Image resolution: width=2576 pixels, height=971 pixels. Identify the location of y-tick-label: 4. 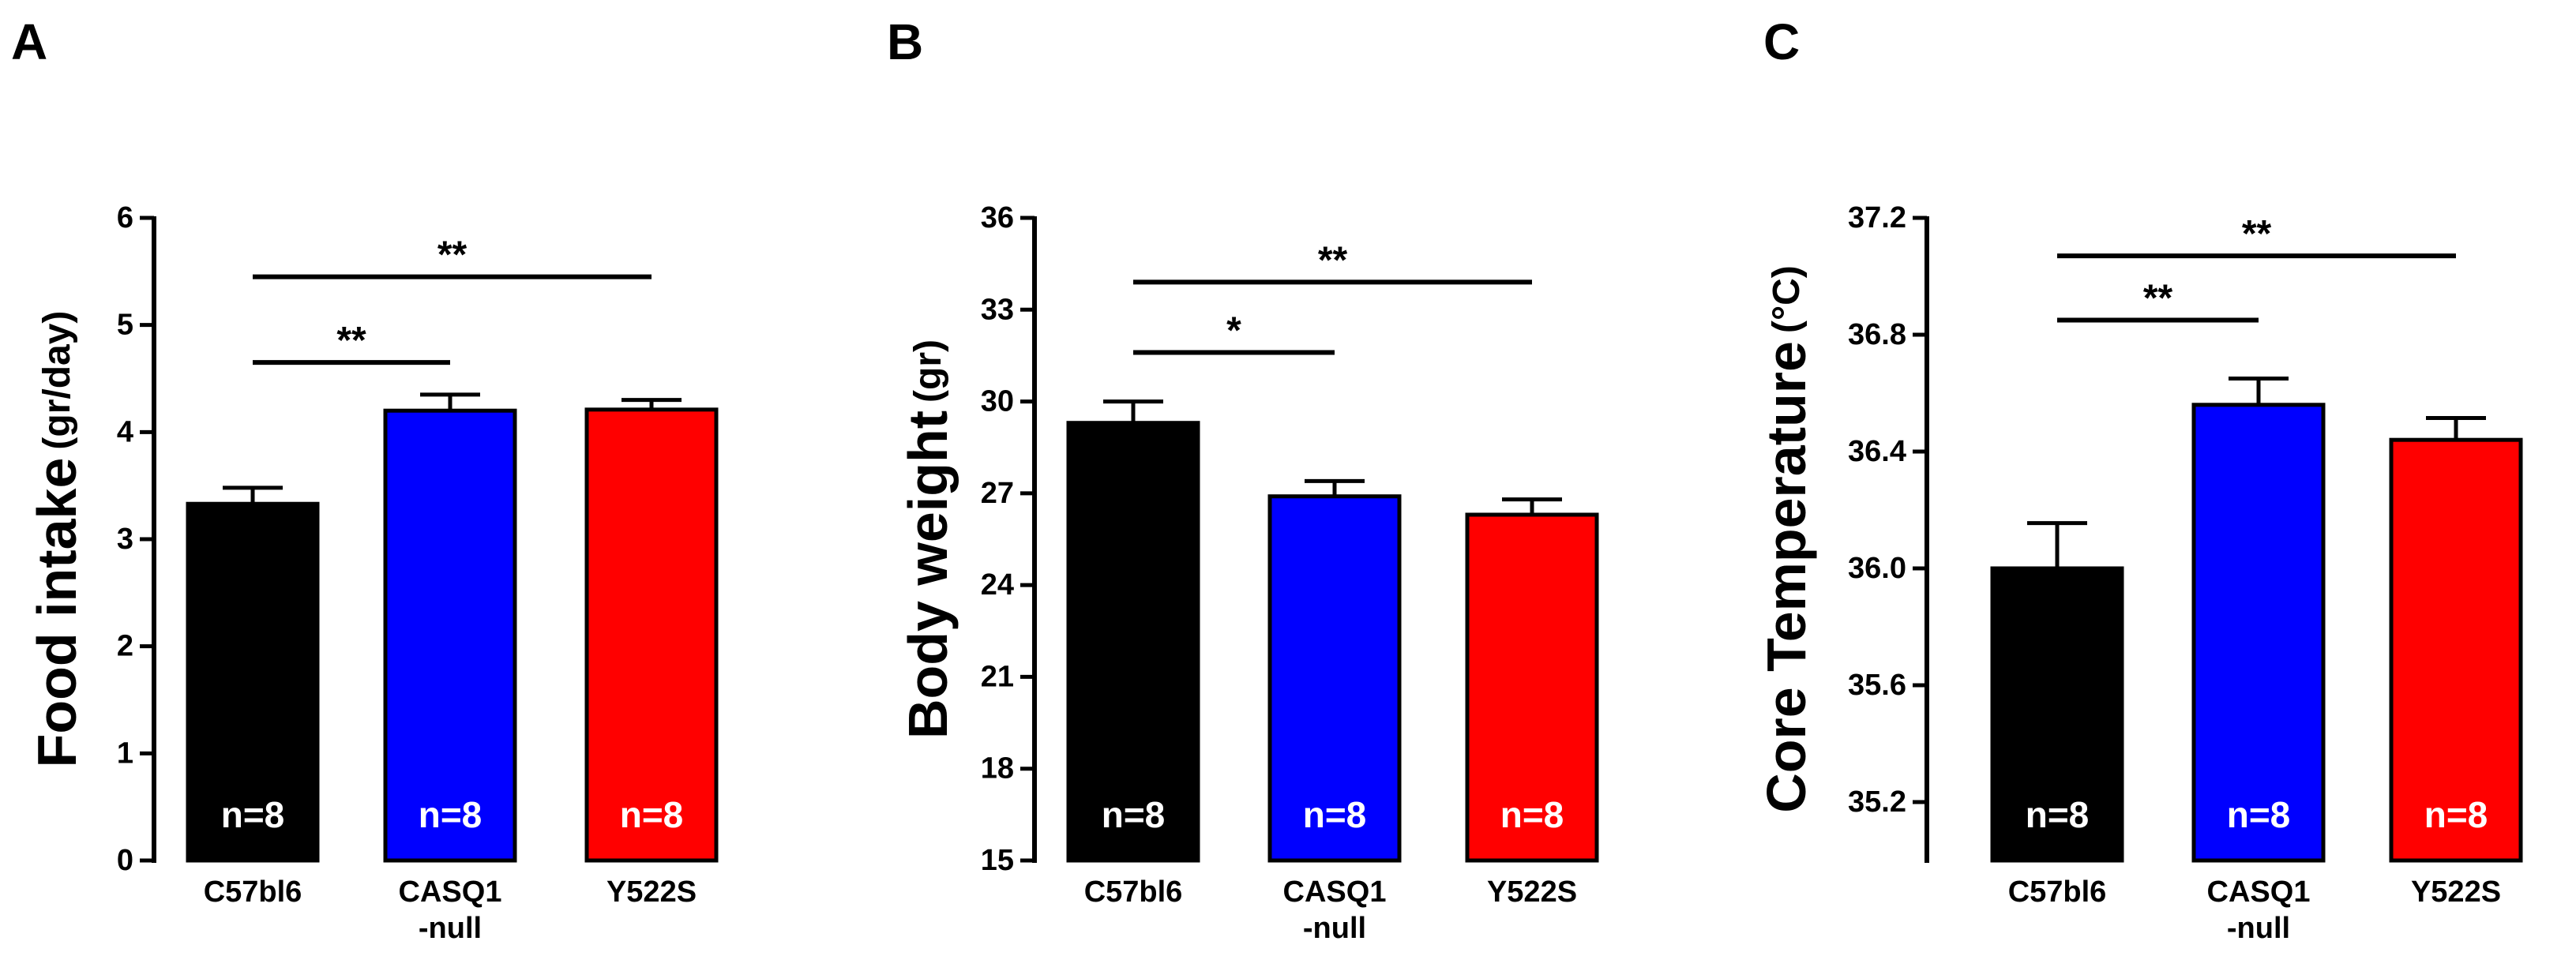
(125, 431).